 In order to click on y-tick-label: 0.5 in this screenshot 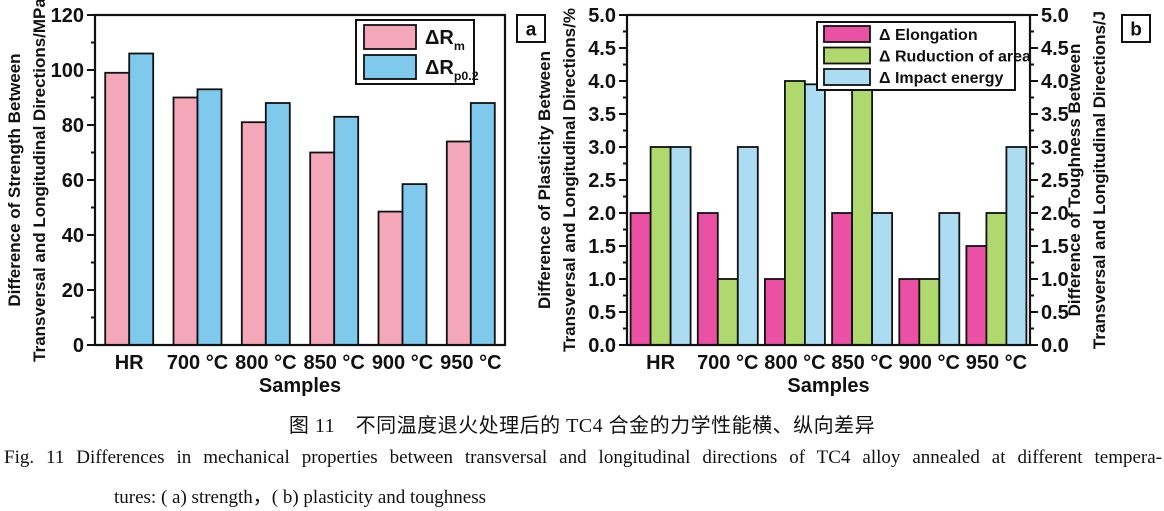, I will do `click(602, 313)`.